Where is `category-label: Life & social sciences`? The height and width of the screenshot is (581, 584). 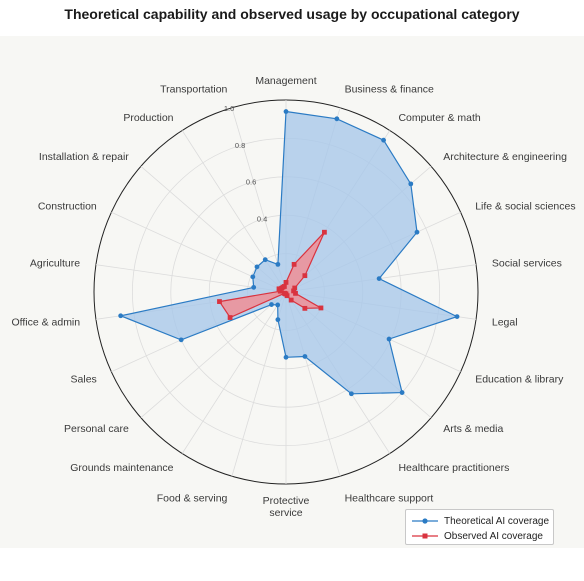
category-label: Life & social sciences is located at coordinates (525, 207).